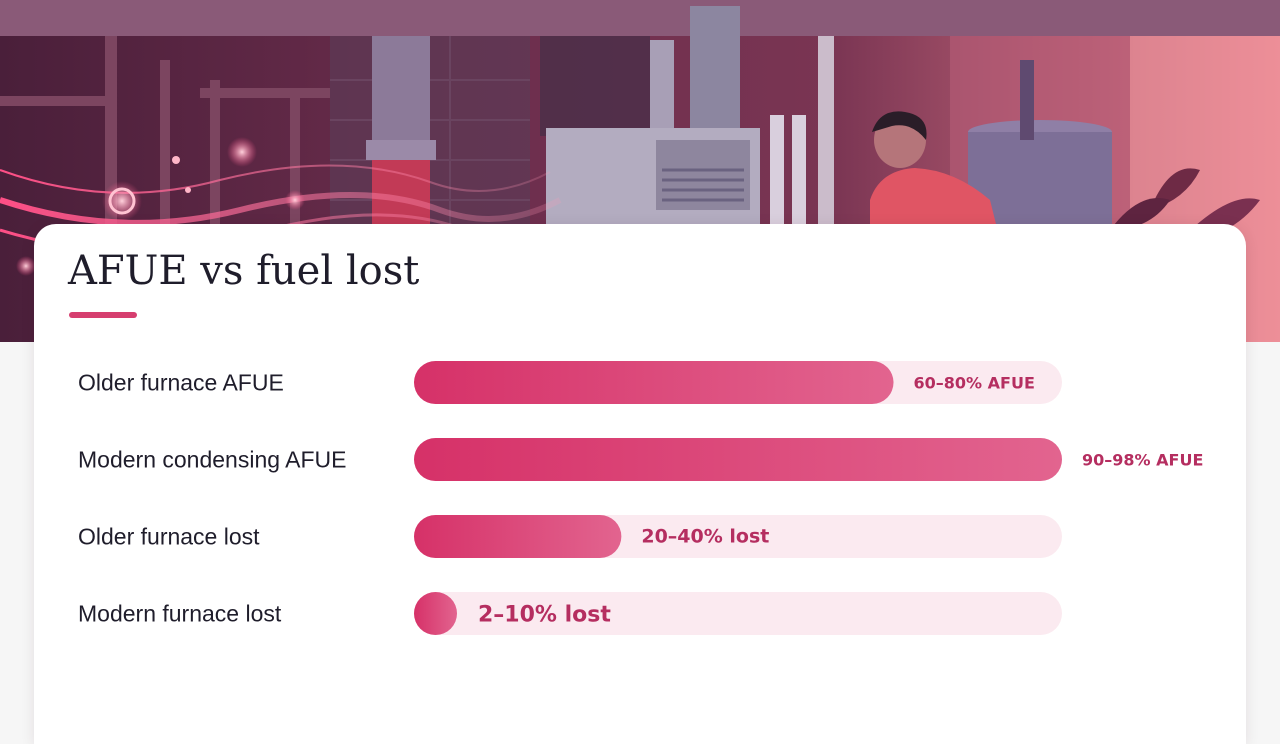 Image resolution: width=1280 pixels, height=744 pixels. I want to click on value-label: 20–40% lost, so click(705, 537).